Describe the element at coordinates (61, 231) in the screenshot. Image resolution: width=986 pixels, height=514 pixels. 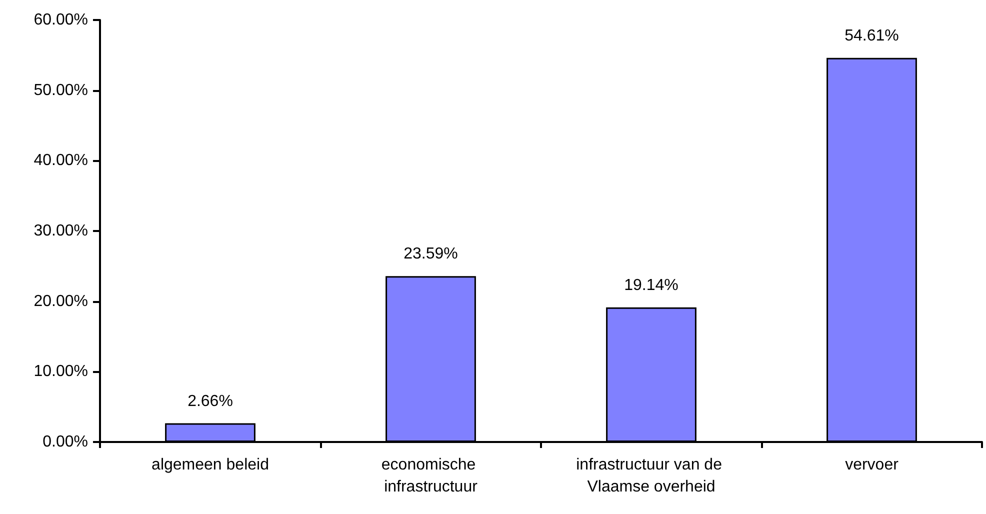
I see `y-tick-label: 30.00%` at that location.